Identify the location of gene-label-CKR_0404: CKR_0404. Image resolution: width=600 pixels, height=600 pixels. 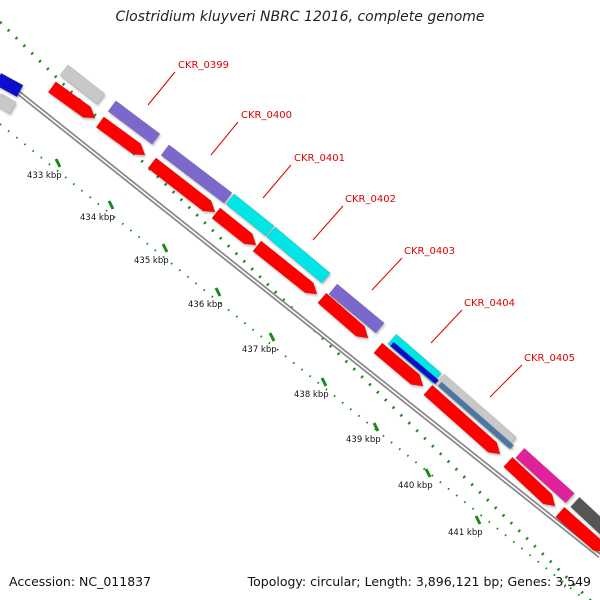
(489, 303).